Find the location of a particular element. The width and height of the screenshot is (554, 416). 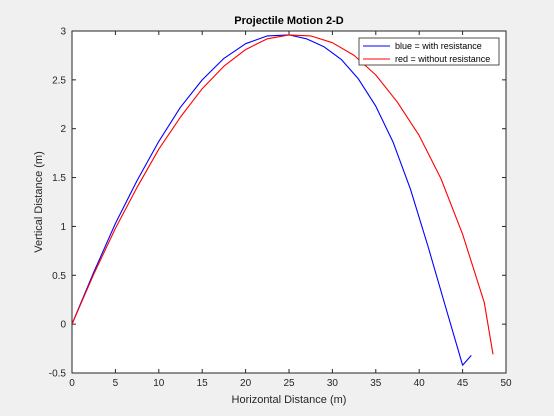

legend-box is located at coordinates (429, 51).